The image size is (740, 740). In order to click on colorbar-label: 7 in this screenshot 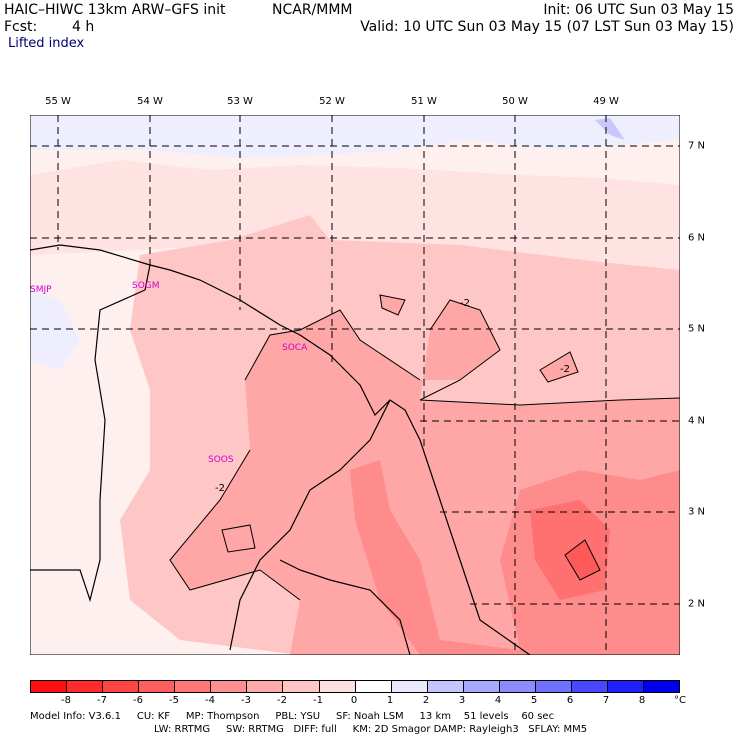, I will do `click(606, 700)`.